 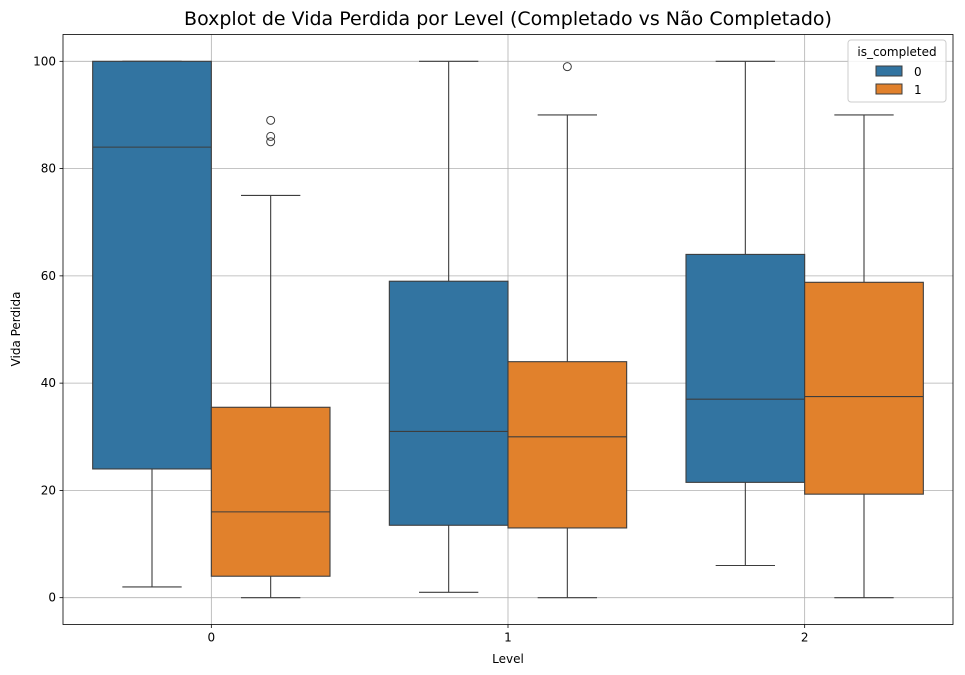 I want to click on legend-label: 0, so click(x=918, y=72).